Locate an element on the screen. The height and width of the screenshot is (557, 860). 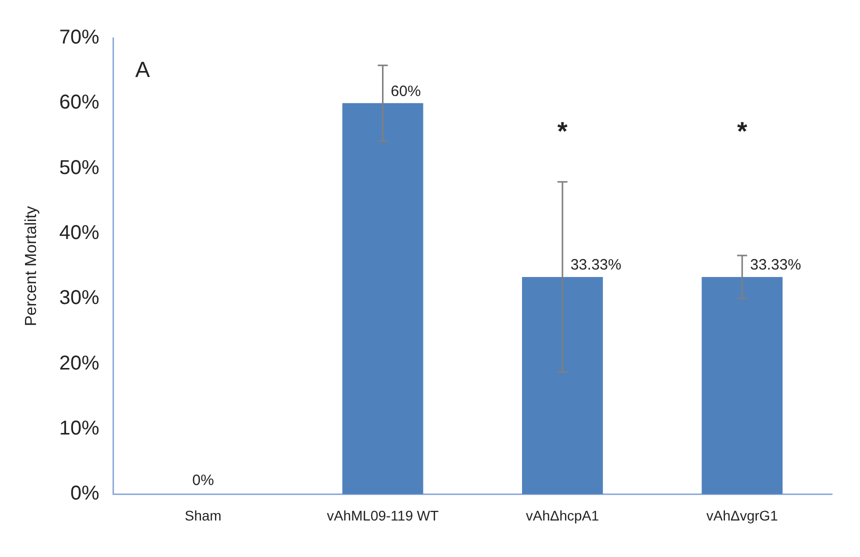
data-label: 60% is located at coordinates (405, 91).